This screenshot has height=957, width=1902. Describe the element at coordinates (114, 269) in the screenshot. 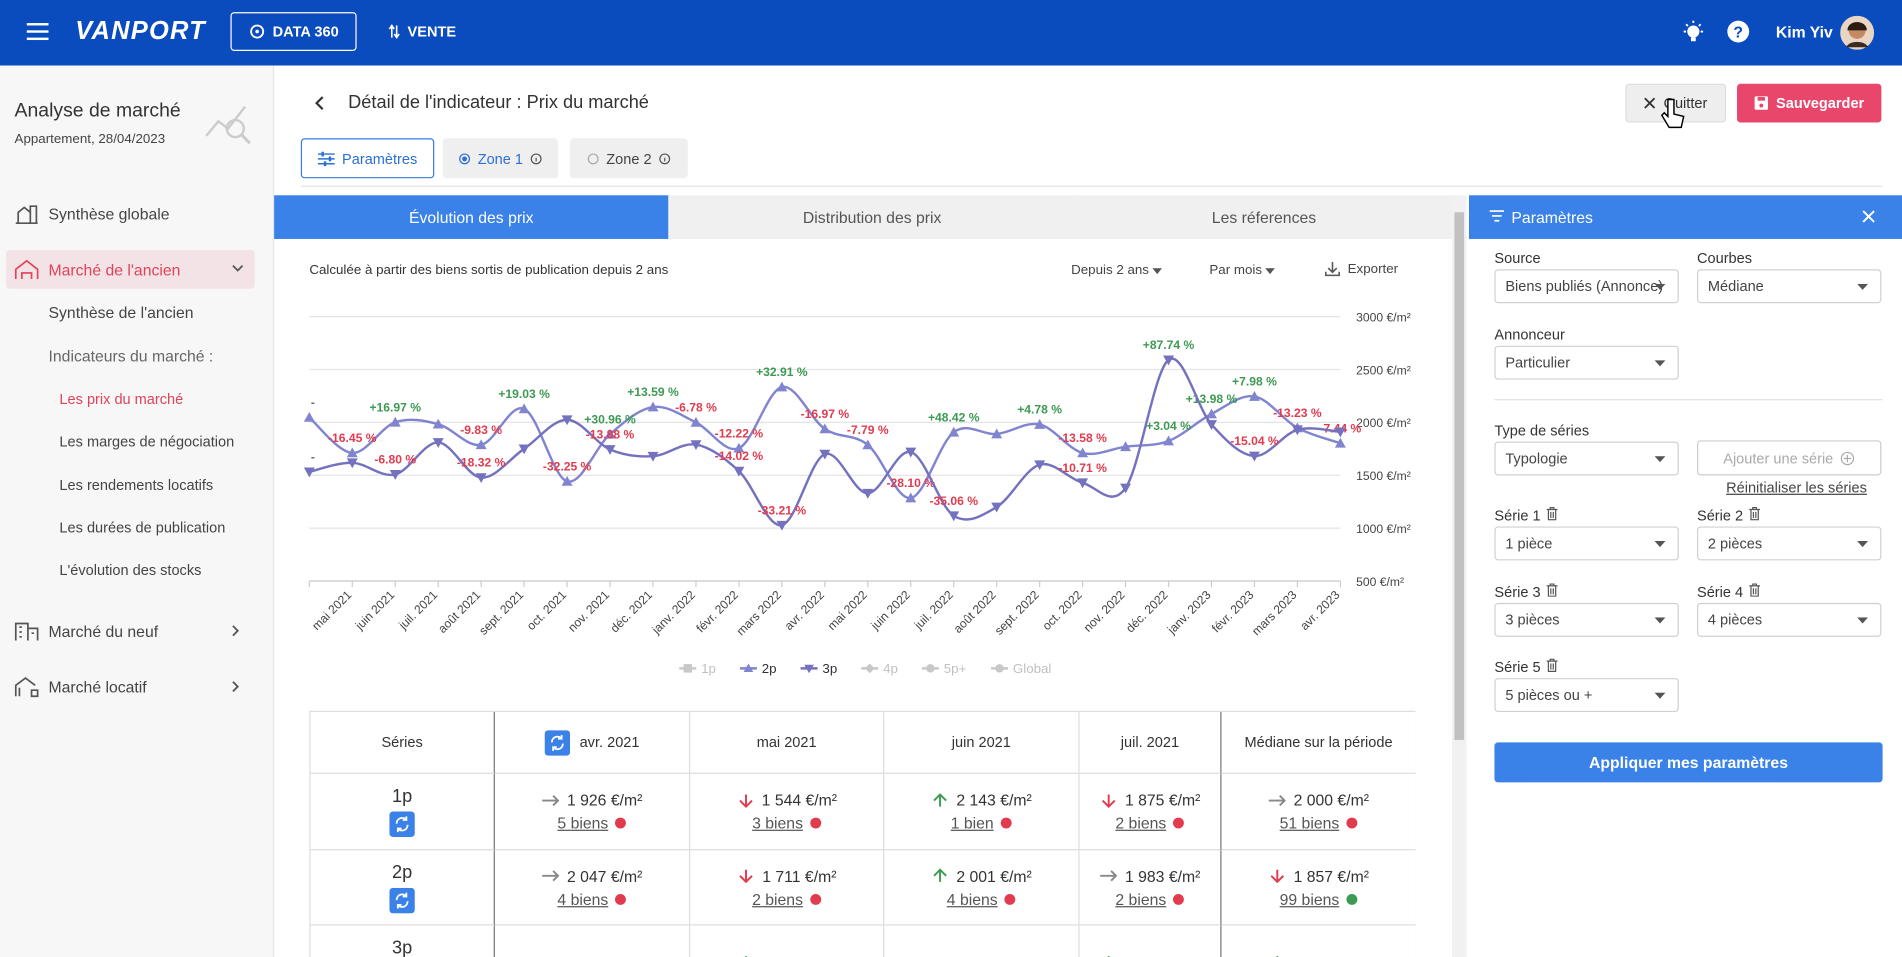

I see `nav-item: Marché de l'ancien` at that location.